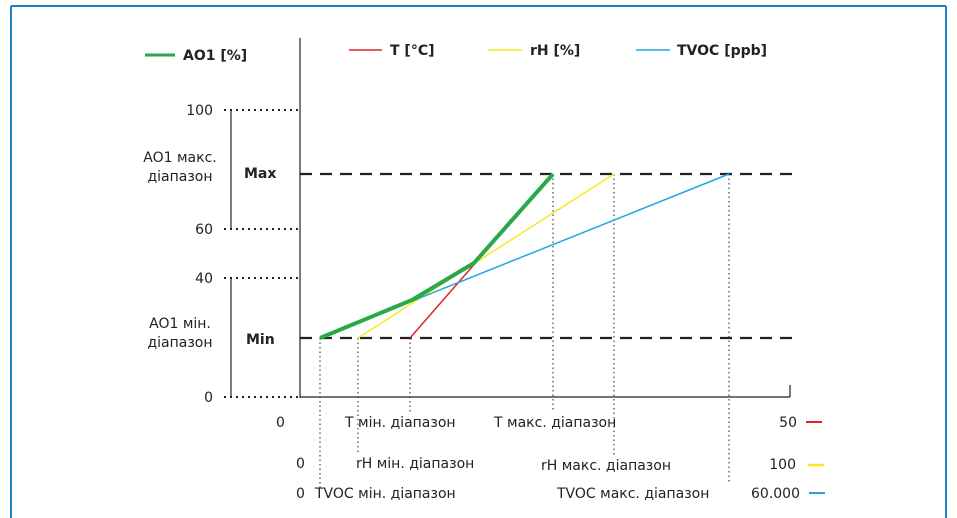  What do you see at coordinates (400, 423) in the screenshot?
I see `t-min-label: T мін. діапазон` at bounding box center [400, 423].